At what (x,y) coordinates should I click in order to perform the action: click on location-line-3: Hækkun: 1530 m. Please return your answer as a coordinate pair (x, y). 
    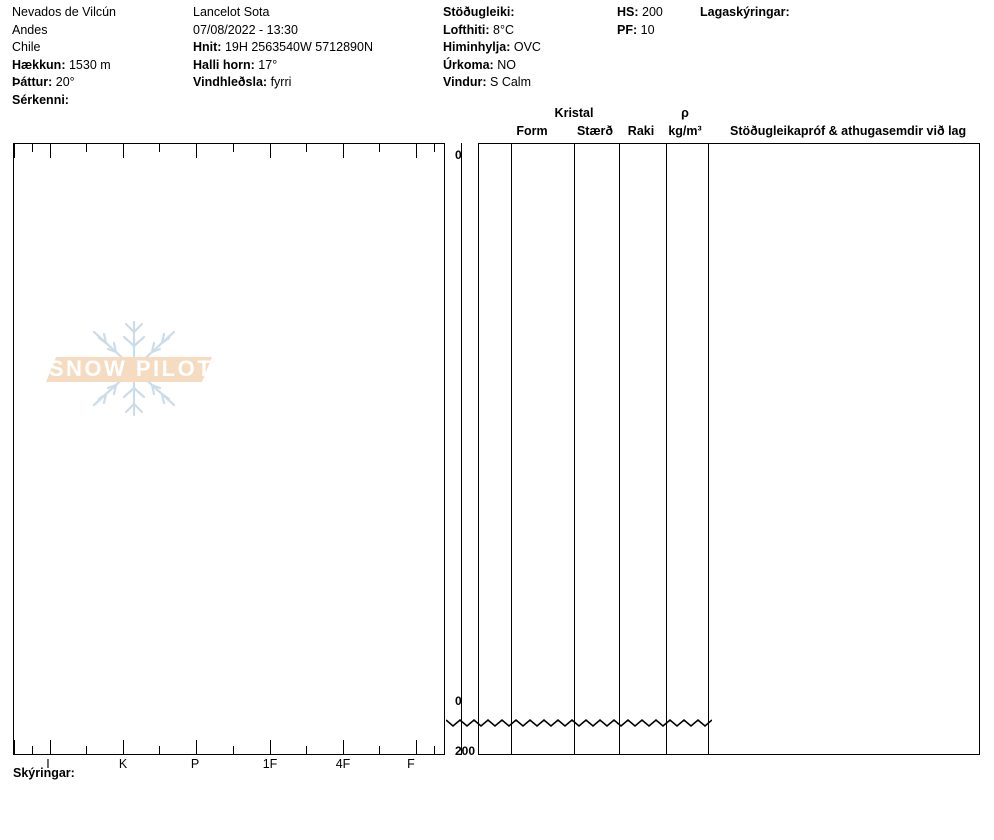
    Looking at the image, I should click on (102, 66).